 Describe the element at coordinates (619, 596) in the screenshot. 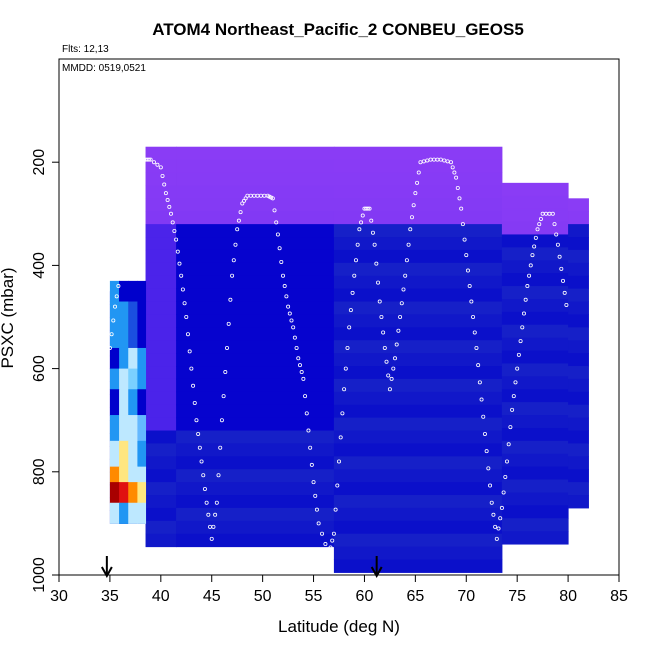

I see `x-tick-label: 85` at that location.